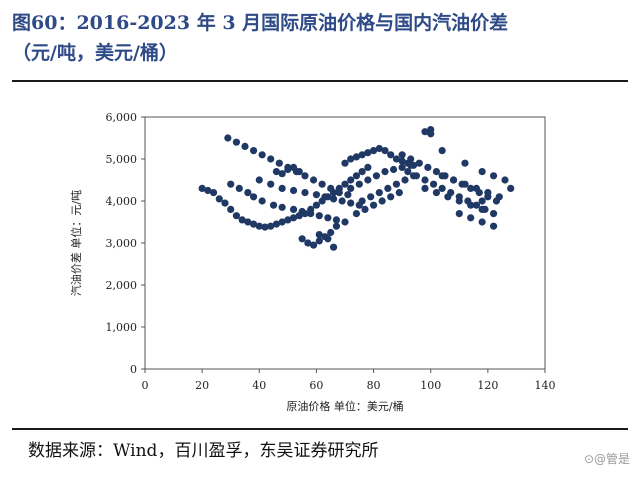 The image size is (640, 480). Describe the element at coordinates (122, 243) in the screenshot. I see `y-tick-label: 3,000` at that location.